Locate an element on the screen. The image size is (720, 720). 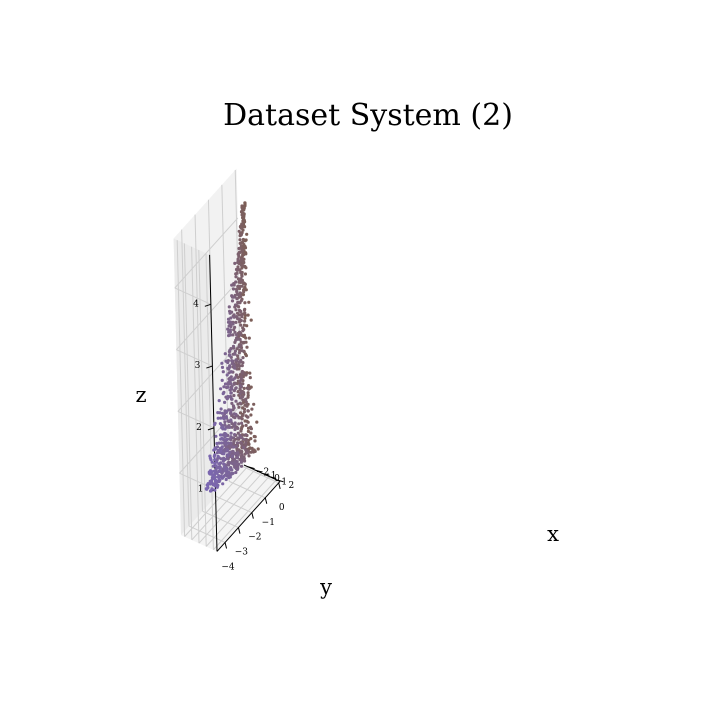
x-tick-label: 2 is located at coordinates (292, 486).